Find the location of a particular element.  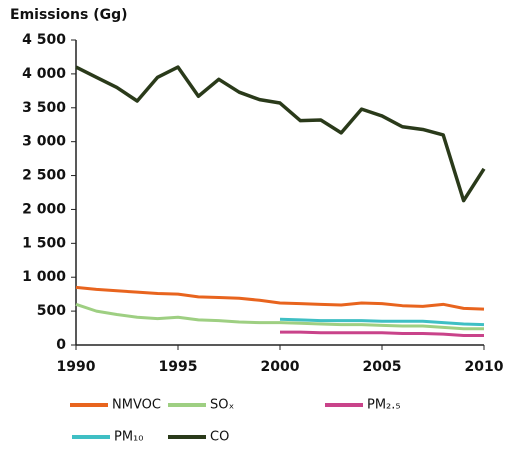

y-tick-label: 4 500 is located at coordinates (44, 40).